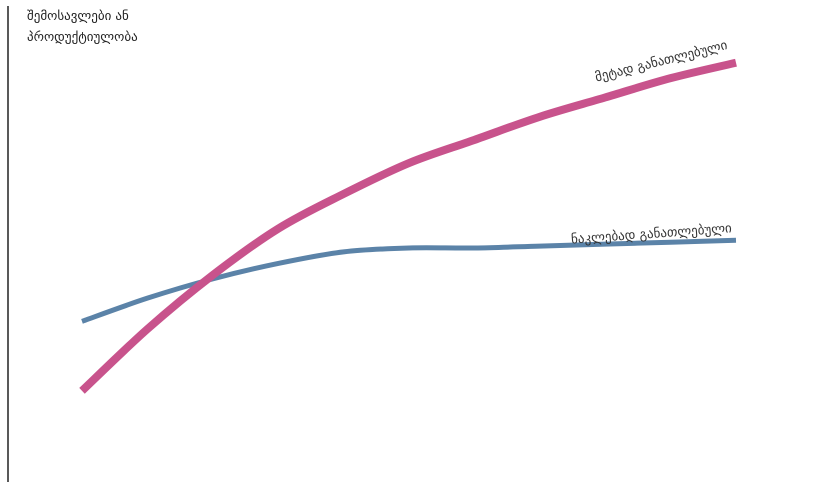 The width and height of the screenshot is (832, 482). What do you see at coordinates (82, 27) in the screenshot?
I see `y-axis-title: შემოსავლები ან პროდუქტიულობა` at bounding box center [82, 27].